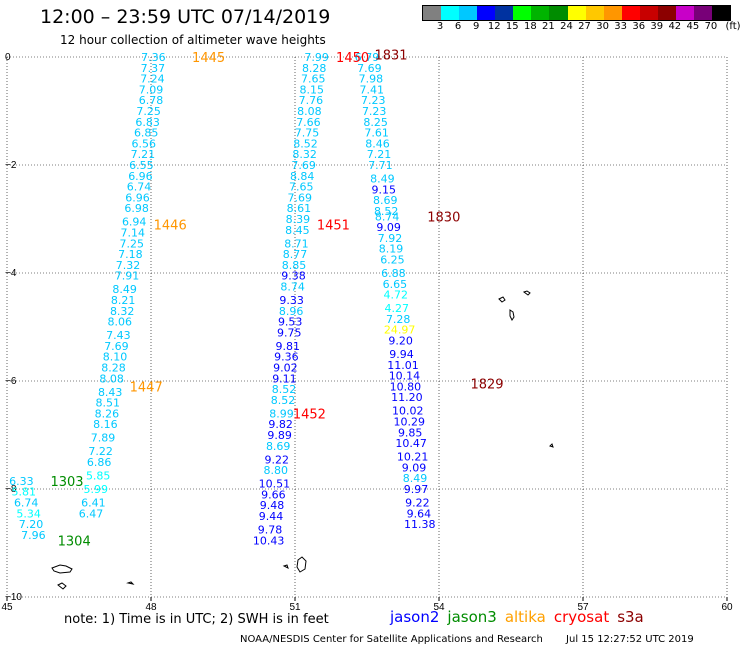  What do you see at coordinates (314, 68) in the screenshot?
I see `wave-height-value: 8.28` at bounding box center [314, 68].